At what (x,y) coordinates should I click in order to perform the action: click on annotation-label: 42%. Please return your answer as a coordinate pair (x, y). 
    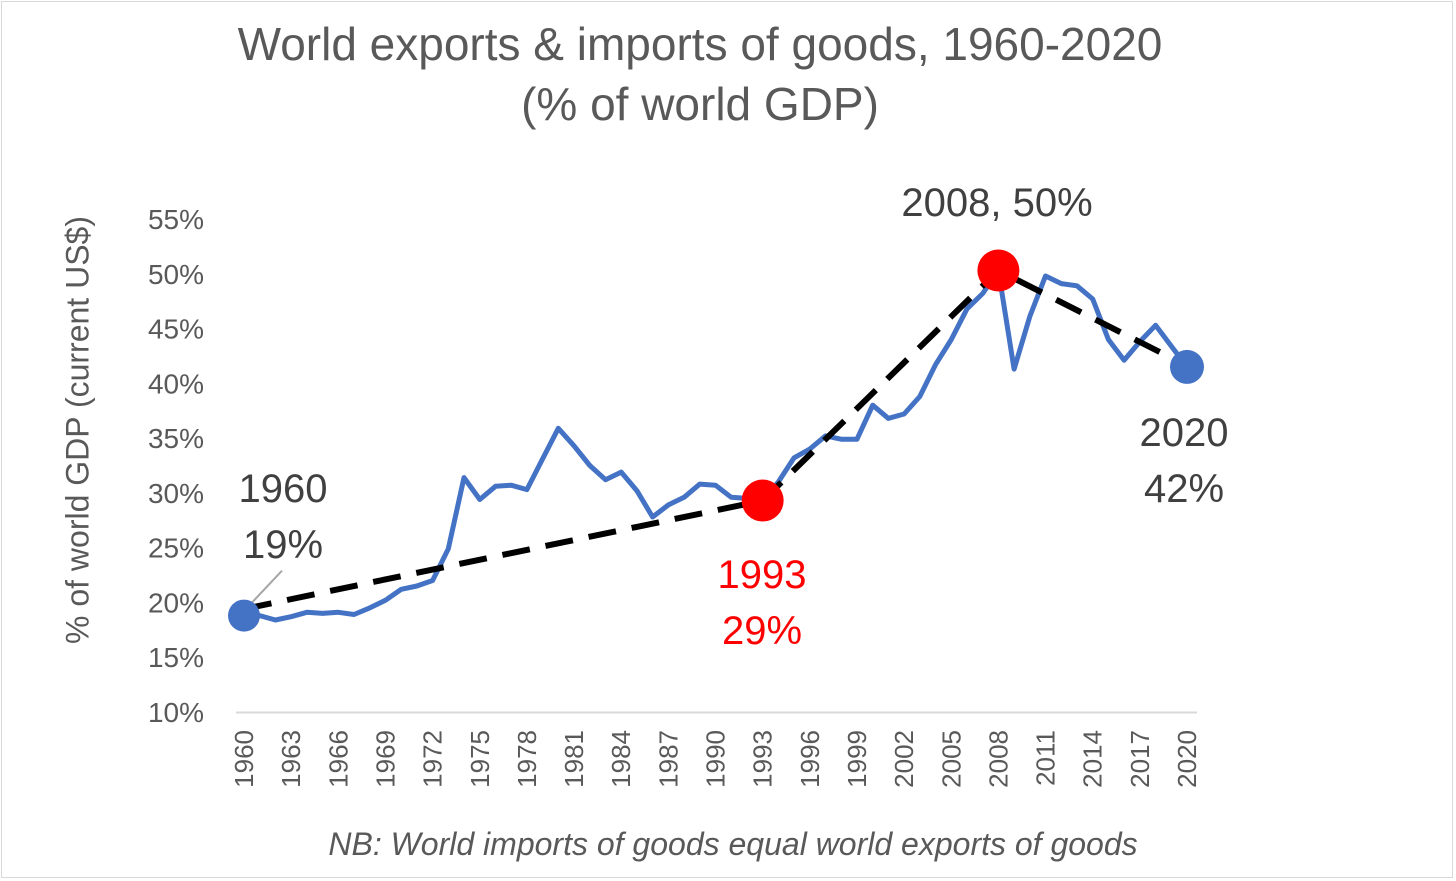
    Looking at the image, I should click on (1184, 489).